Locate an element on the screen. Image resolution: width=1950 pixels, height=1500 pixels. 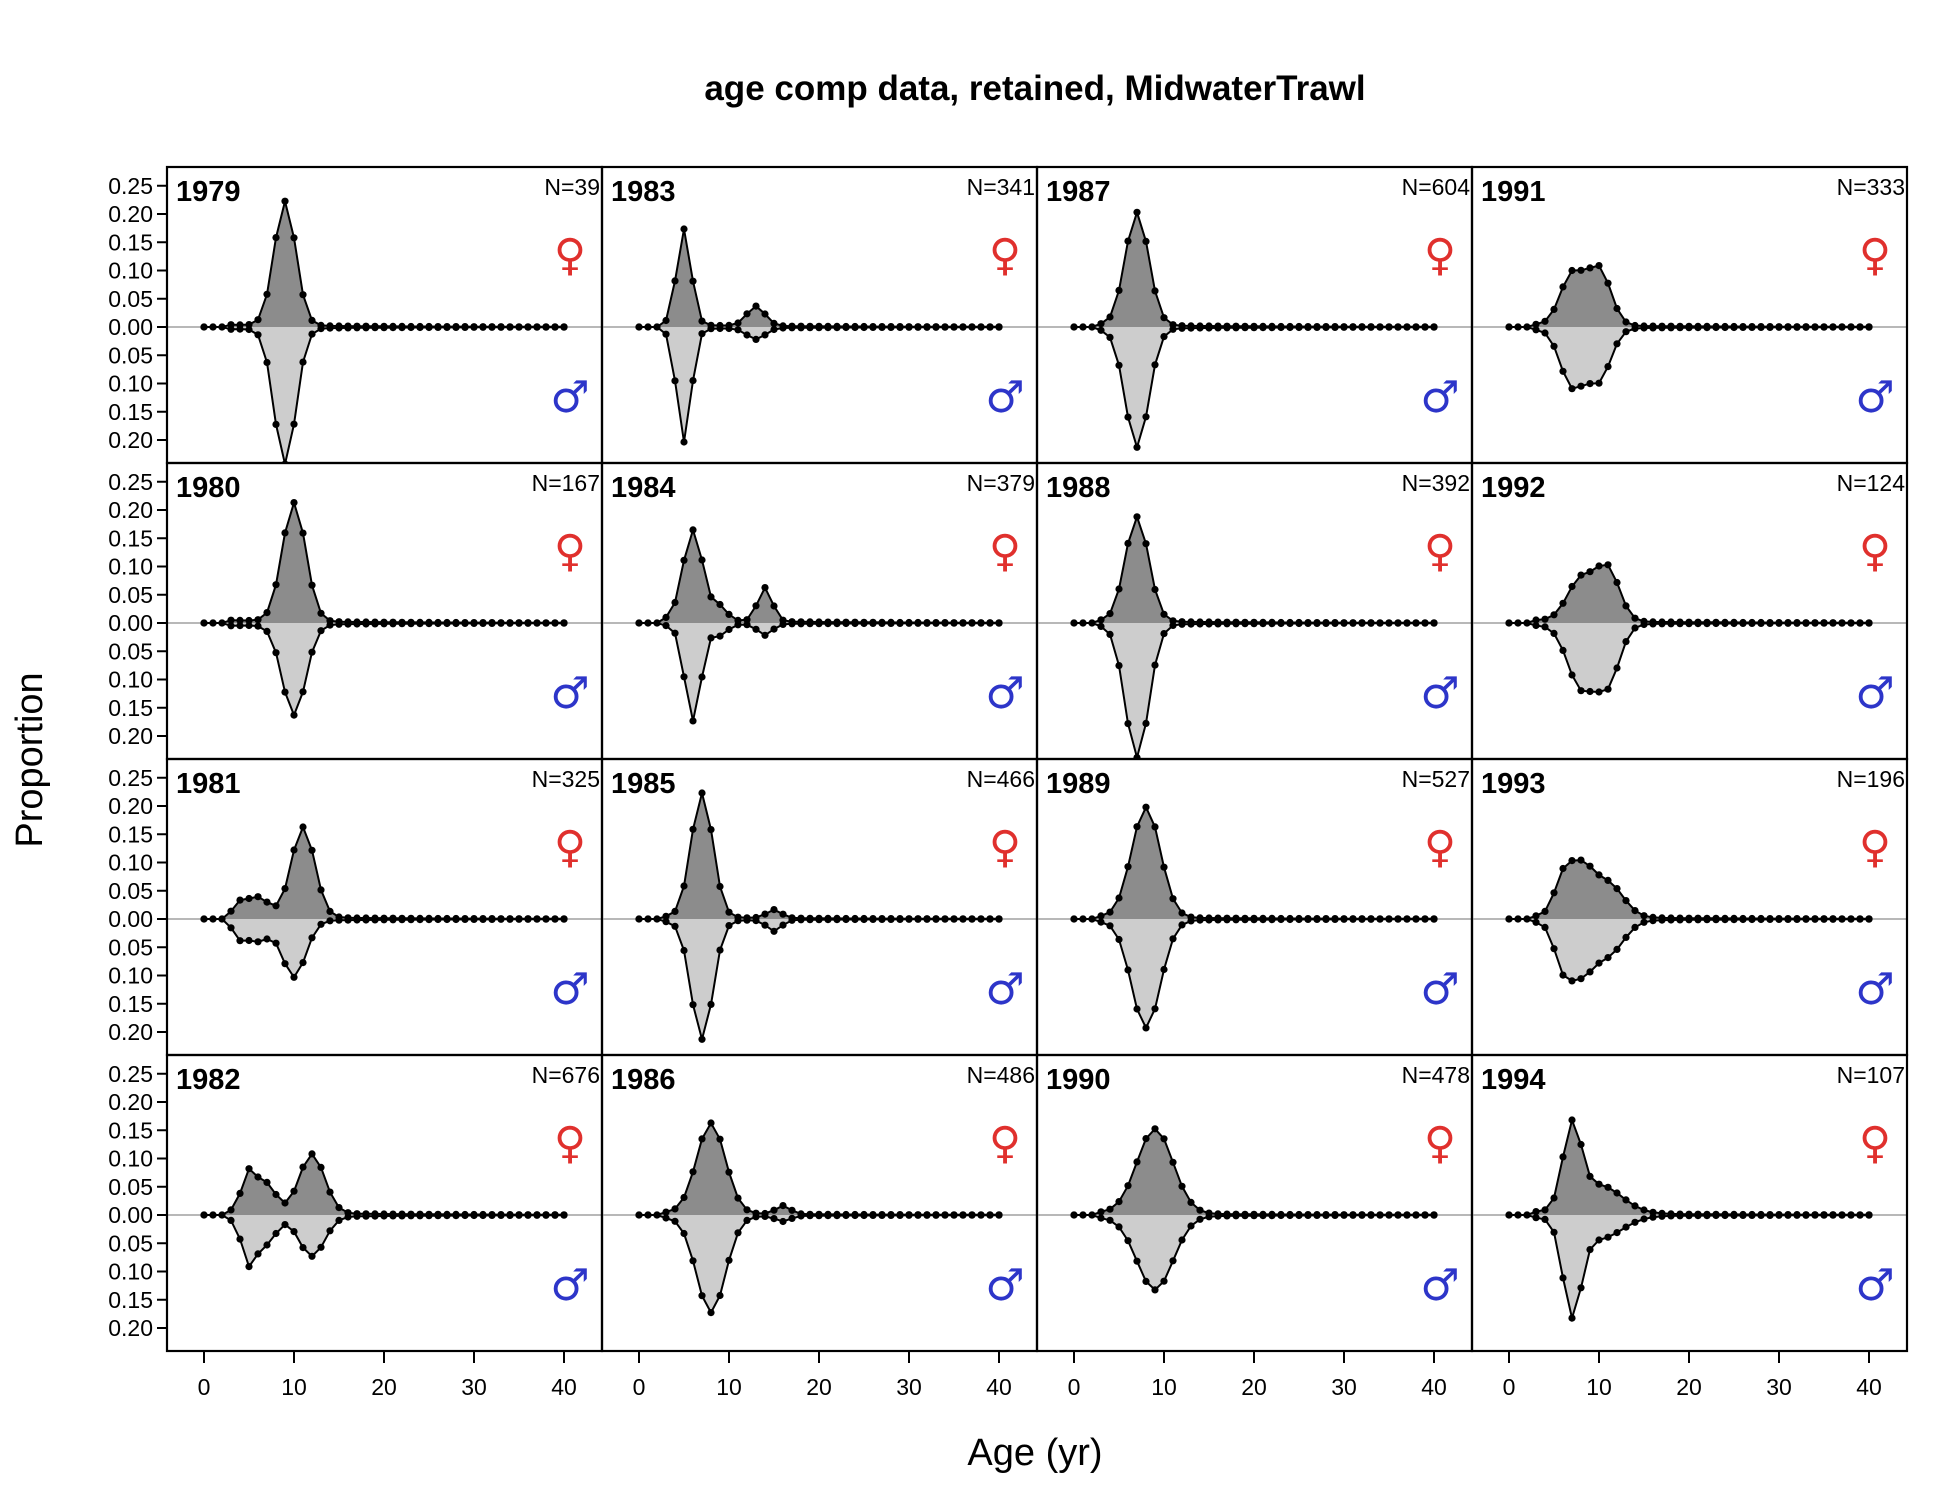
y-tick-label: 0.20 is located at coordinates (130, 806).